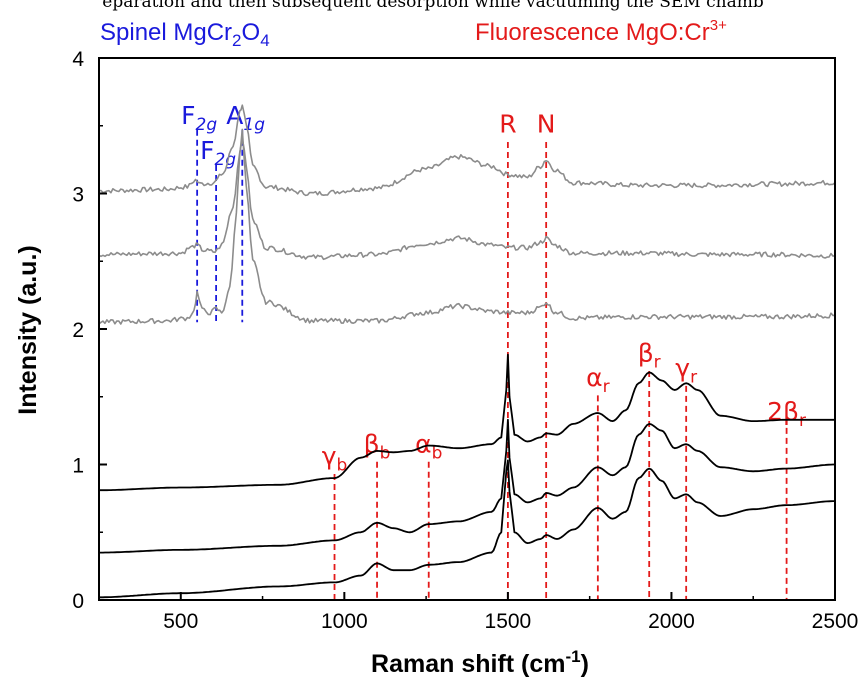 The image size is (866, 687). I want to click on spinel-header: Spinel MgCr2O4, so click(185, 34).